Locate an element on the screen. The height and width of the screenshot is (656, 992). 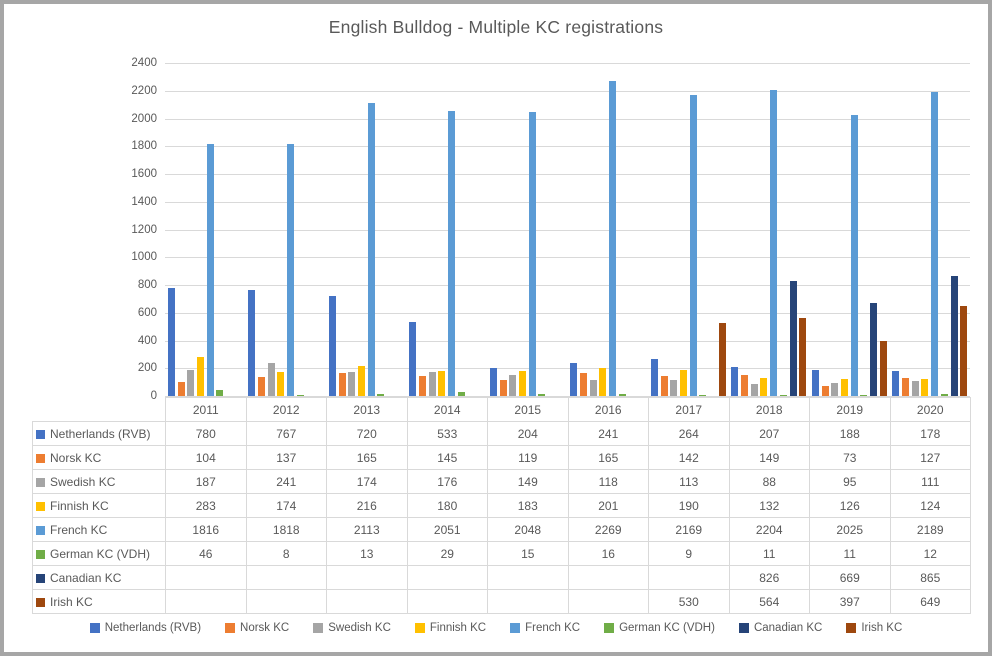
y-tick-label: 2400 is located at coordinates (144, 63).